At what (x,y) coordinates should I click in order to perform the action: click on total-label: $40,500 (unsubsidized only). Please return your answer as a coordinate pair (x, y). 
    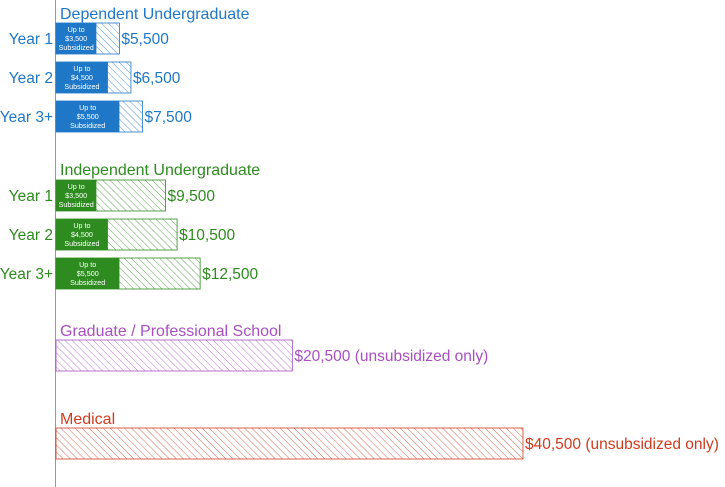
    Looking at the image, I should click on (622, 444).